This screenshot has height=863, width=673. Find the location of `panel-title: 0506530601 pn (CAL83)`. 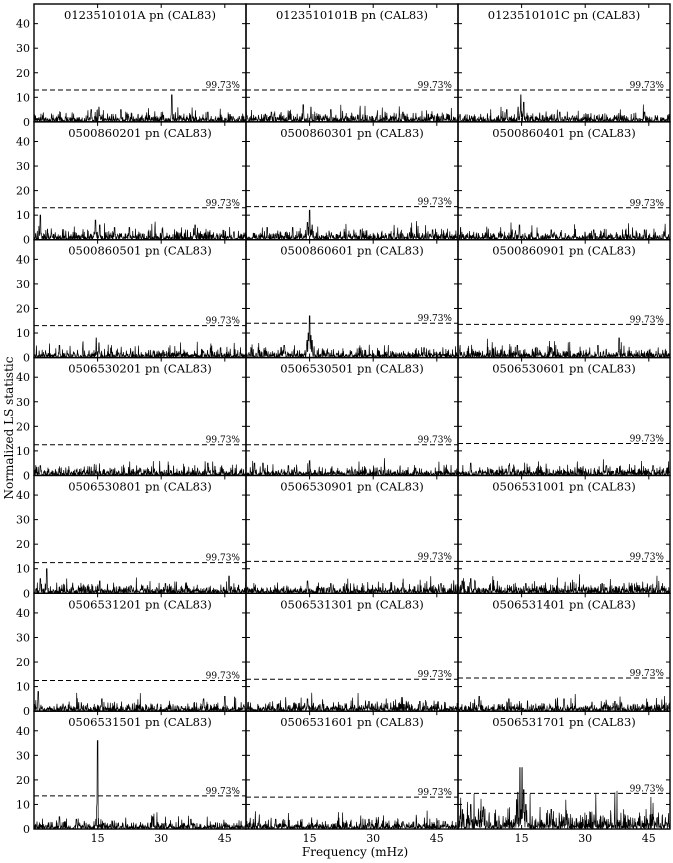

panel-title: 0506530601 pn (CAL83) is located at coordinates (564, 369).